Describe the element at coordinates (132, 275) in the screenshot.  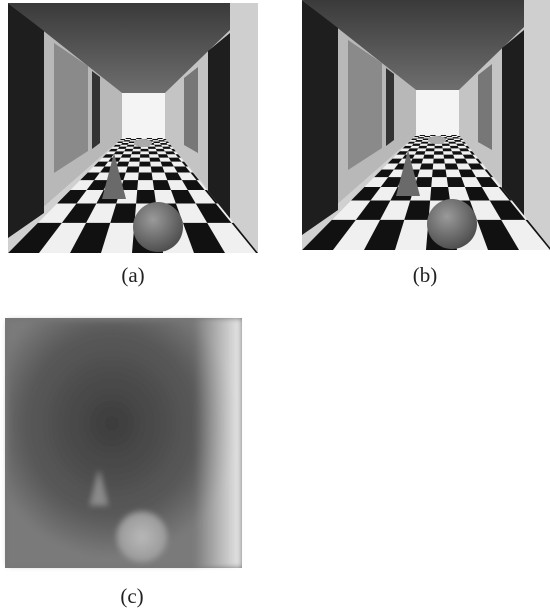
I see `caption: (a)` at that location.